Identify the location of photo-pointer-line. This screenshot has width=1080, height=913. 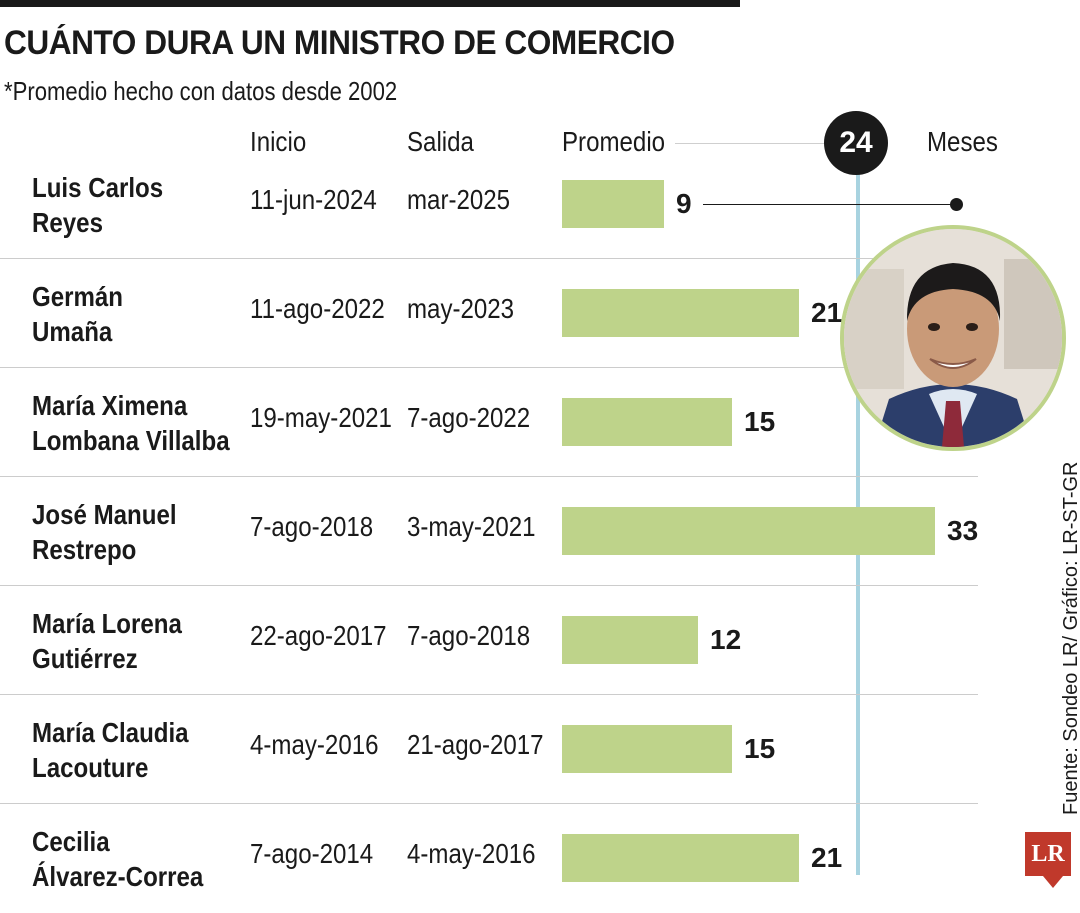
(829, 204).